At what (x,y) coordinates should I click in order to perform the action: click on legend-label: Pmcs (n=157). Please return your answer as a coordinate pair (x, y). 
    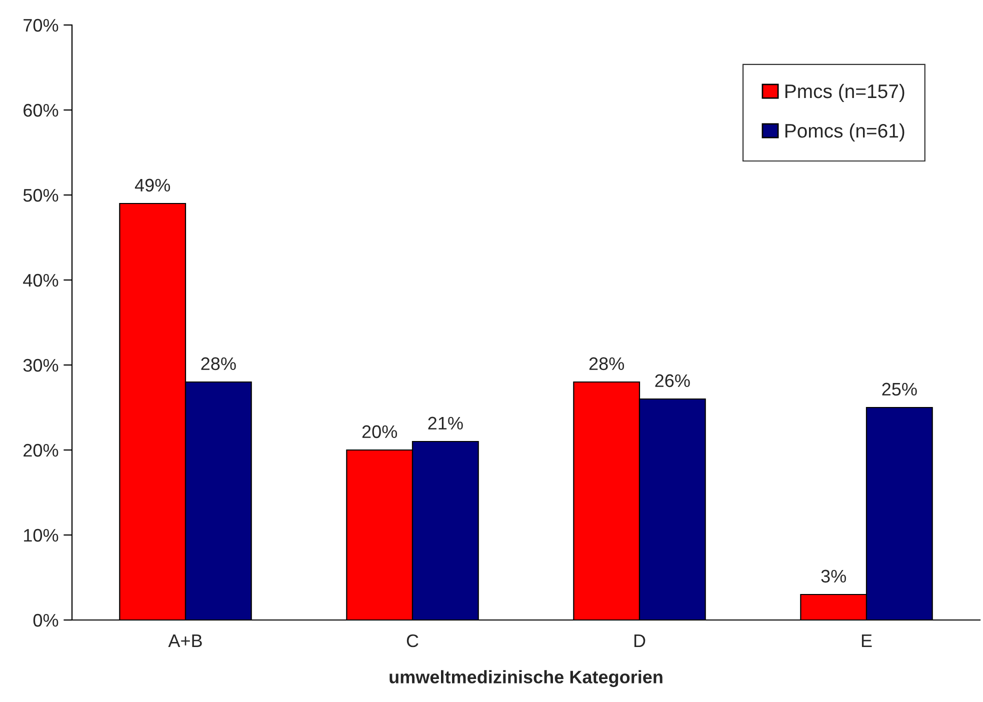
    Looking at the image, I should click on (844, 93).